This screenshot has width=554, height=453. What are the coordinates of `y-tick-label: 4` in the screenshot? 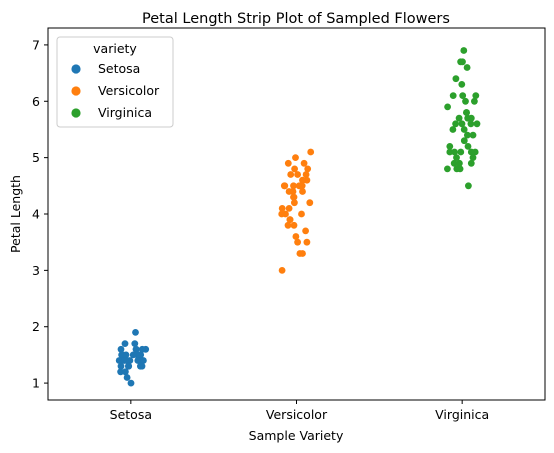 It's located at (36, 214).